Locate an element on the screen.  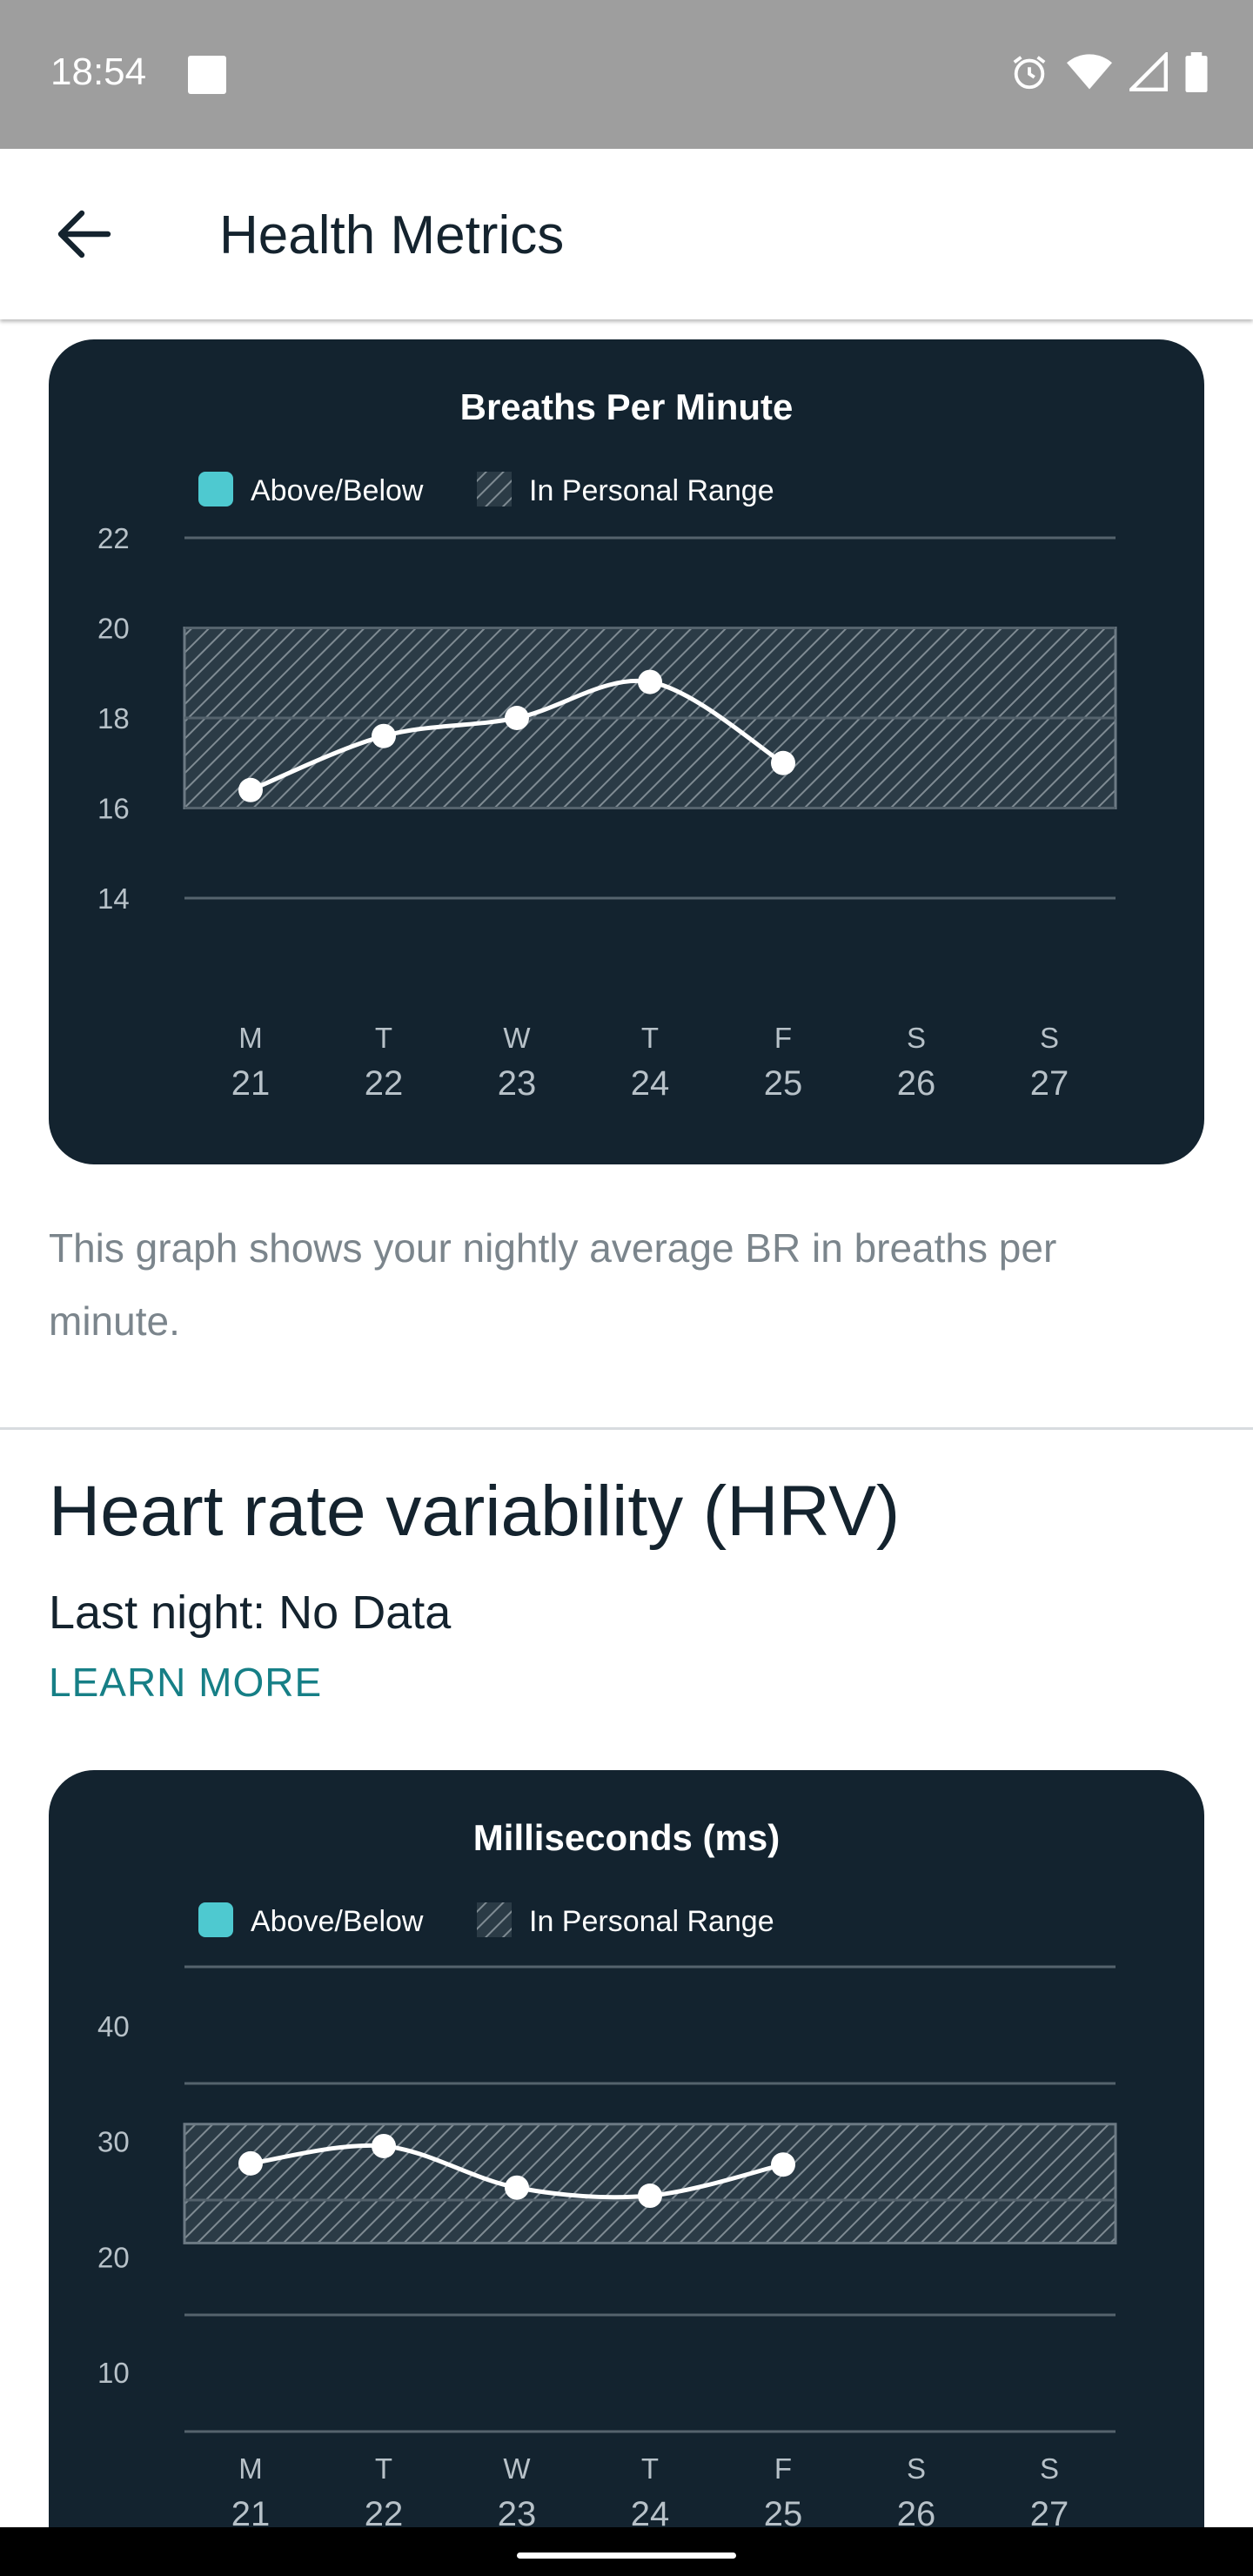
y-tick-label: 30 is located at coordinates (113, 2142).